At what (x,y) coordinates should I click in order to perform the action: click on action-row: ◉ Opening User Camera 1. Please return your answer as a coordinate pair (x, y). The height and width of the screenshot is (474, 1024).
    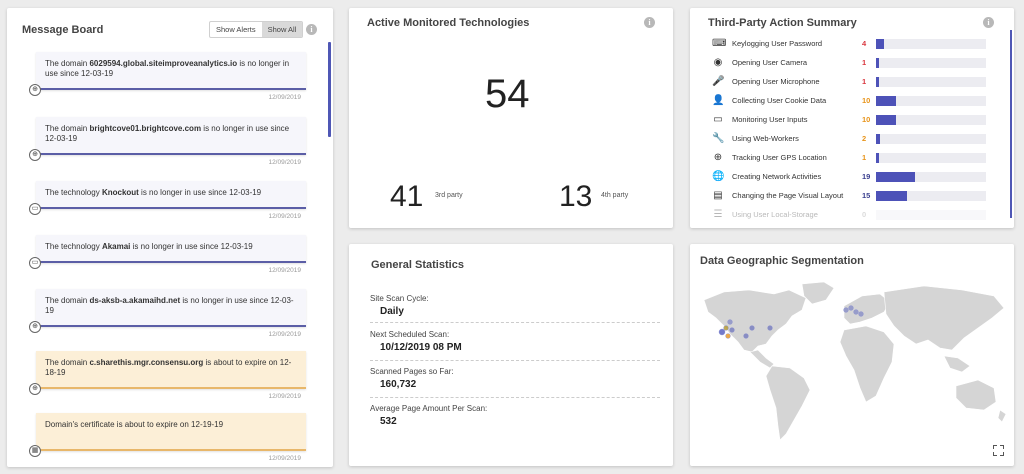
    Looking at the image, I should click on (853, 62).